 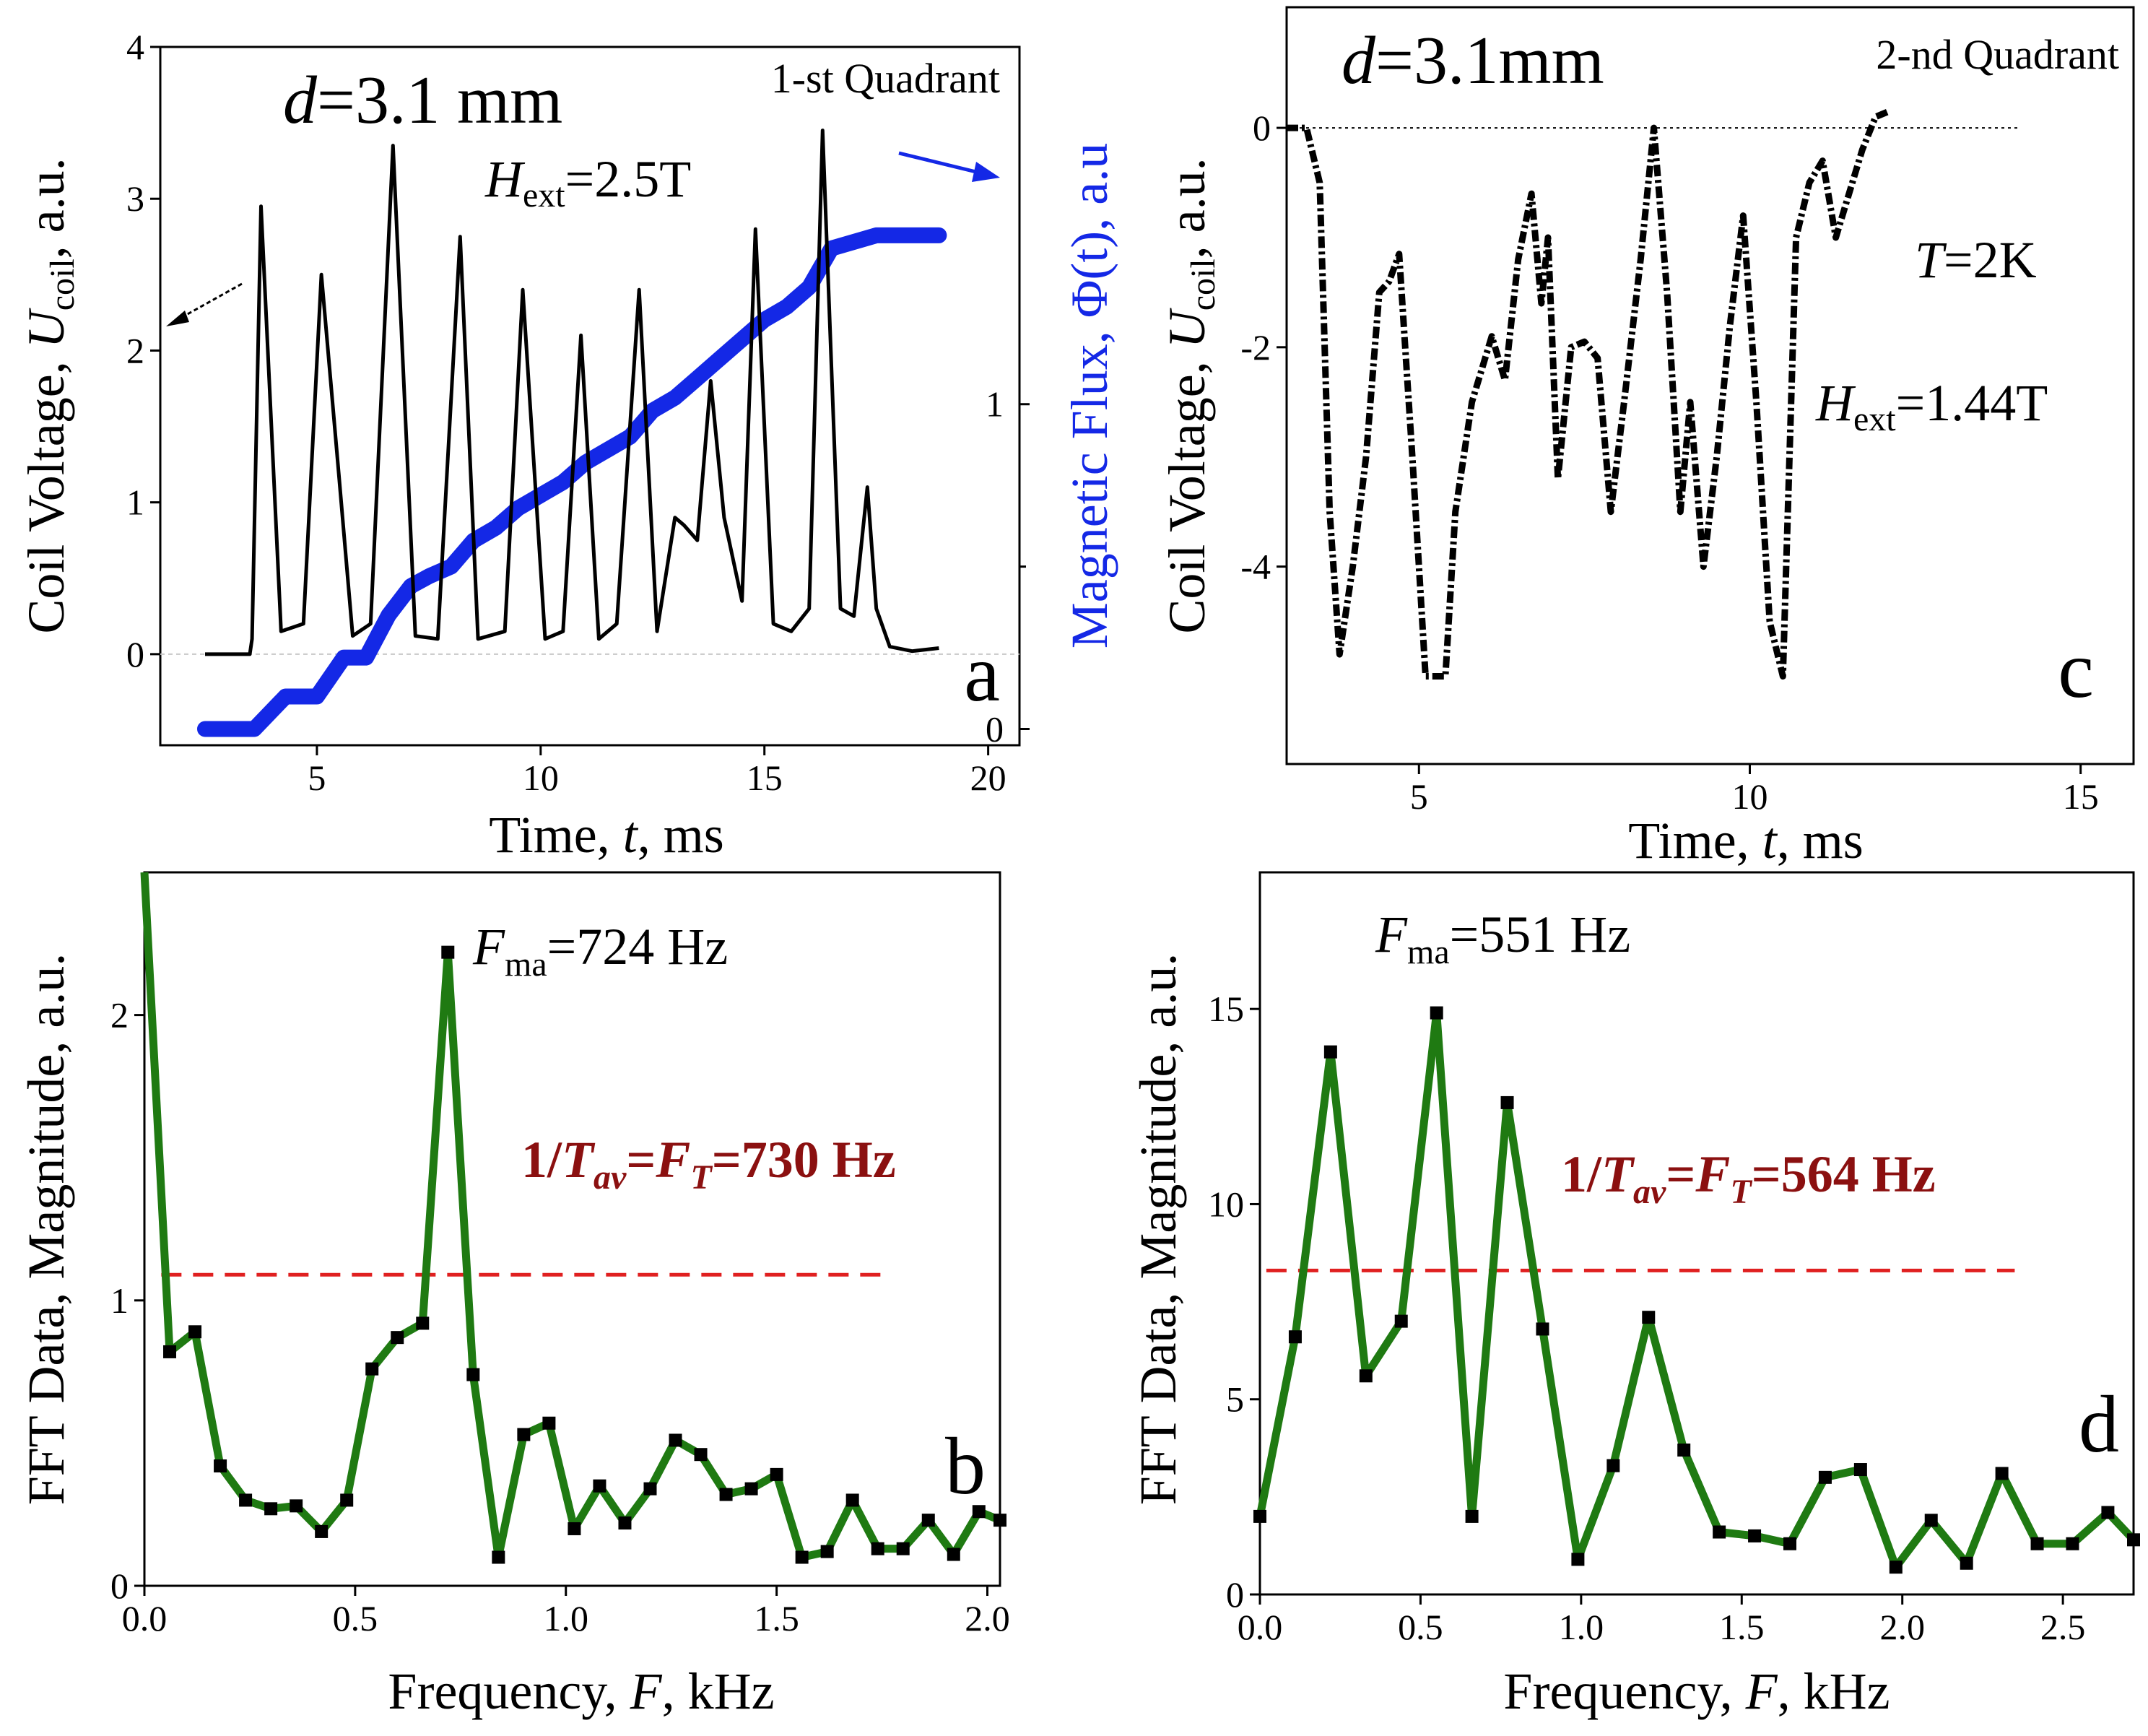 What do you see at coordinates (1502, 939) in the screenshot?
I see `peak-annotation-d: Fma=551 Hz` at bounding box center [1502, 939].